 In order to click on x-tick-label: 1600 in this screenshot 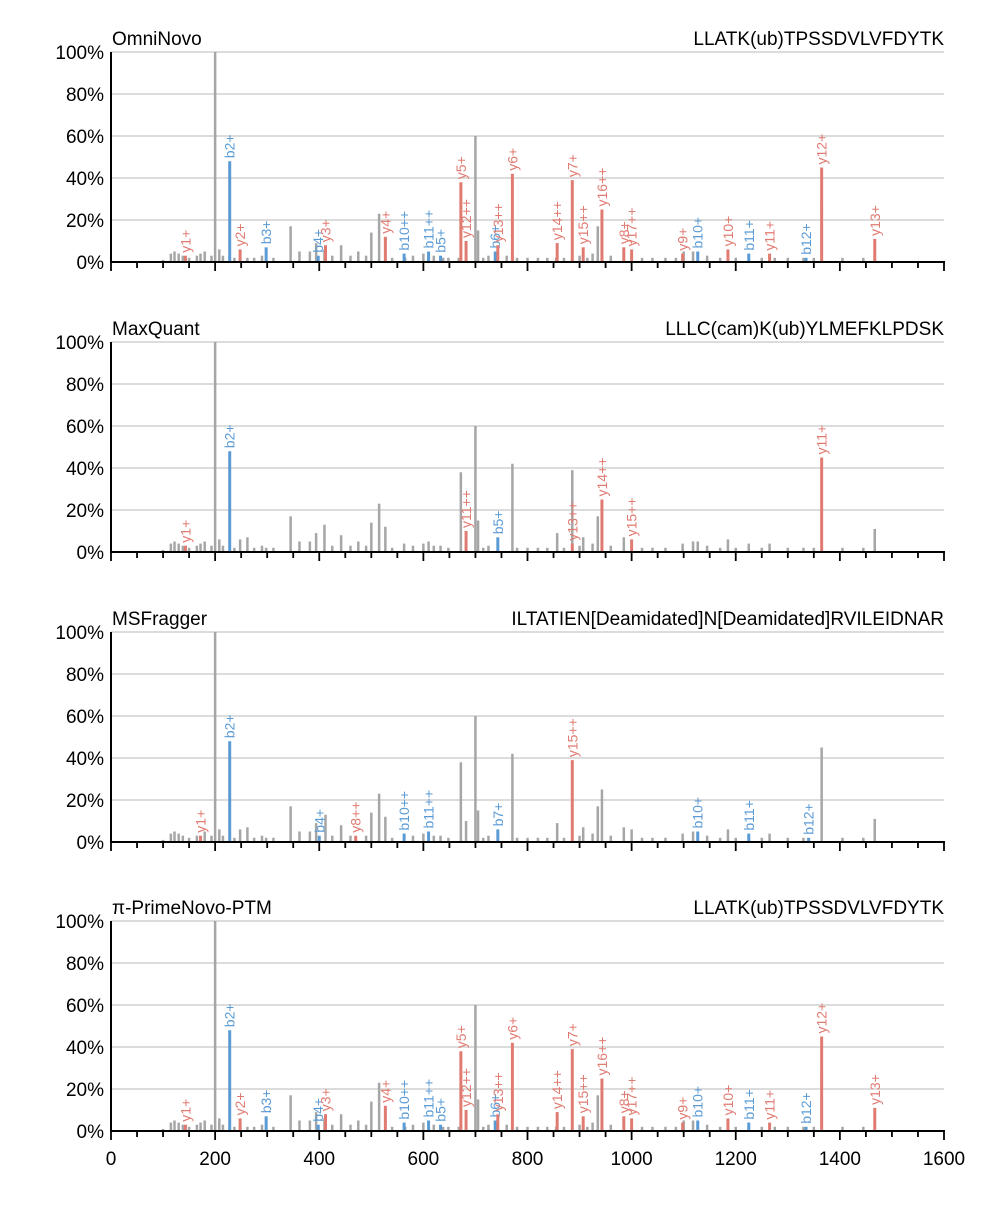, I will do `click(944, 1159)`.